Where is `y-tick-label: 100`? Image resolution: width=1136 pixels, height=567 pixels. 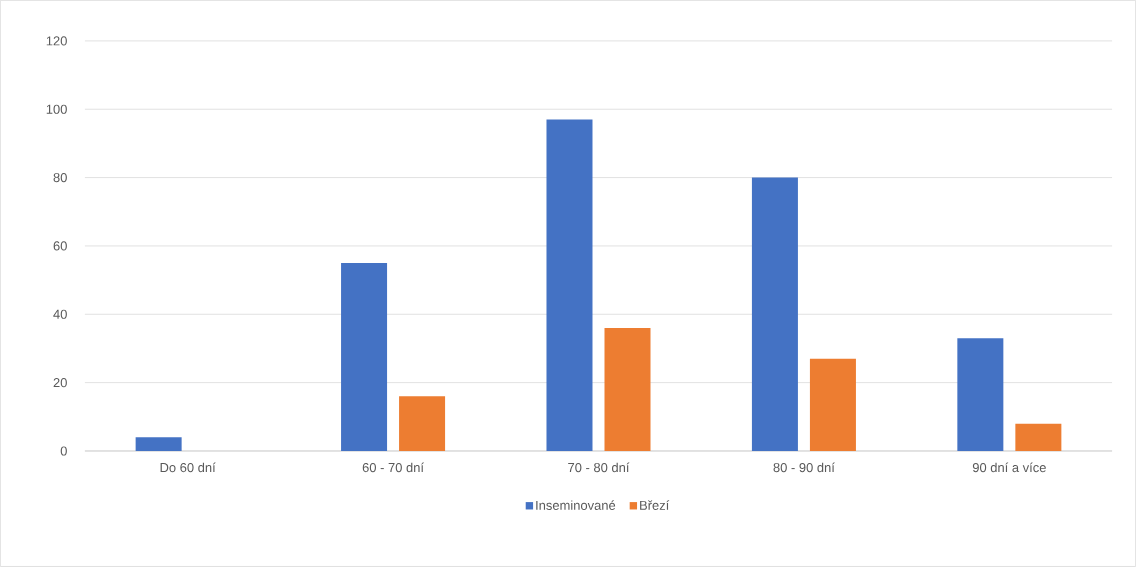
y-tick-label: 100 is located at coordinates (56, 109).